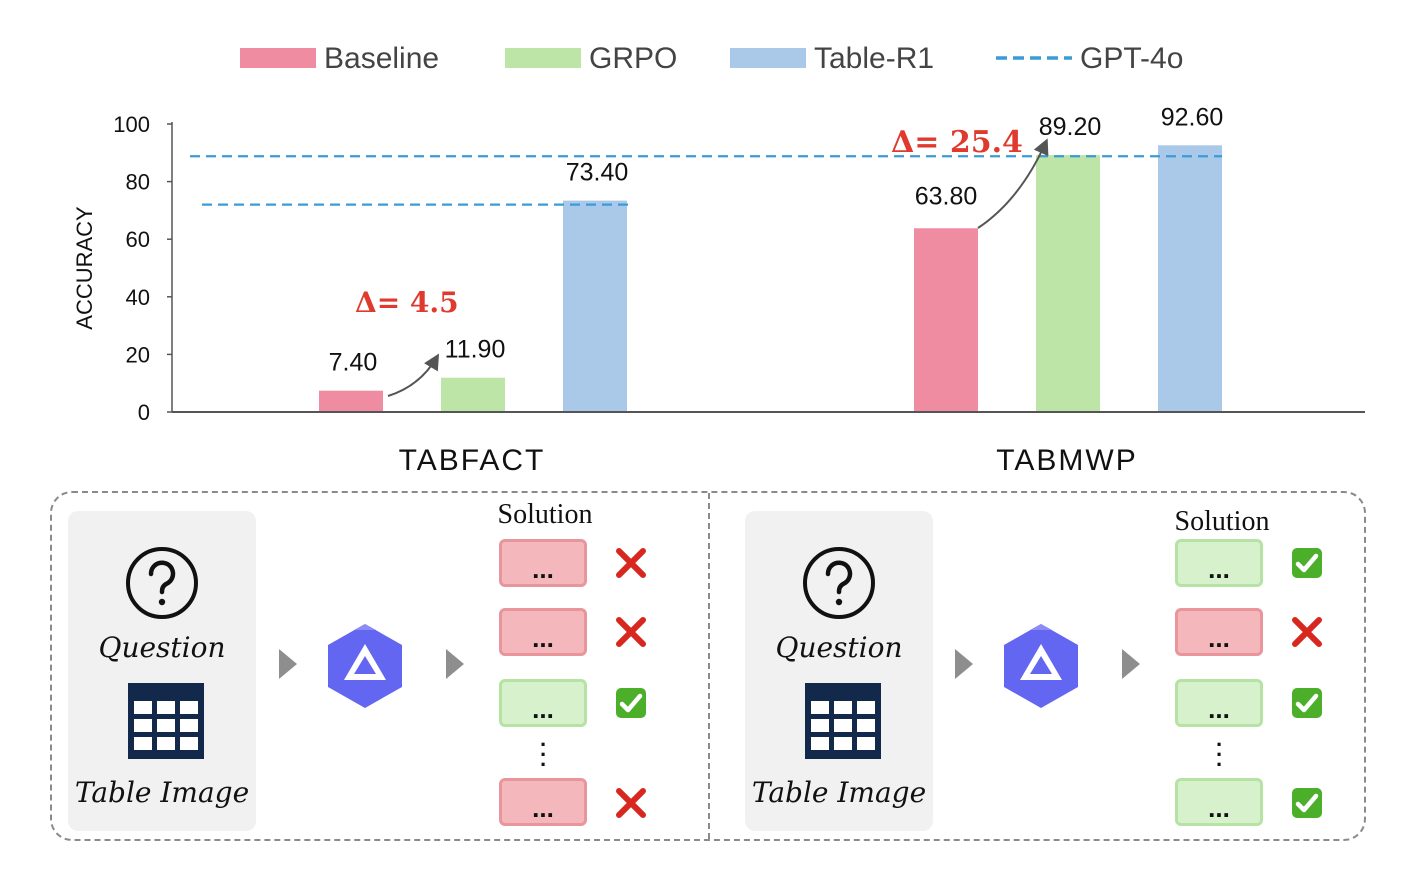  Describe the element at coordinates (381, 58) in the screenshot. I see `legend-label: Baseline` at that location.